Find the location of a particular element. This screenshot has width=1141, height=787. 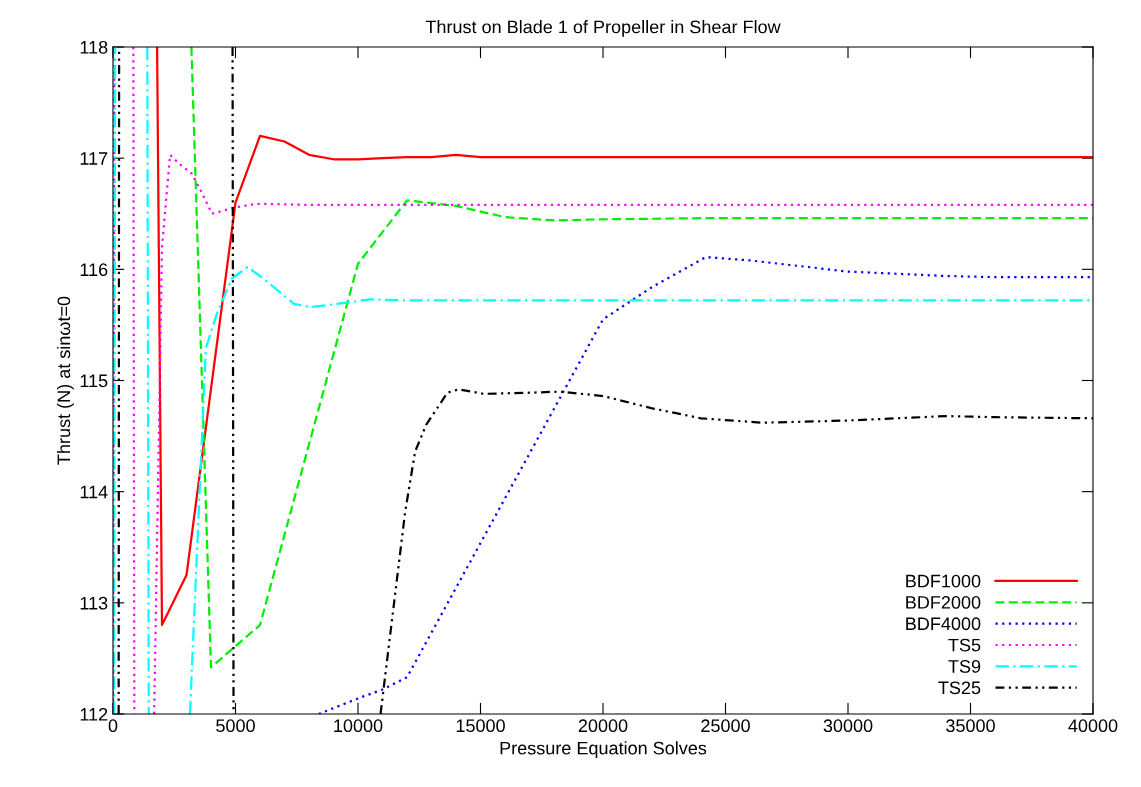

legend-label: TS5 is located at coordinates (964, 645).